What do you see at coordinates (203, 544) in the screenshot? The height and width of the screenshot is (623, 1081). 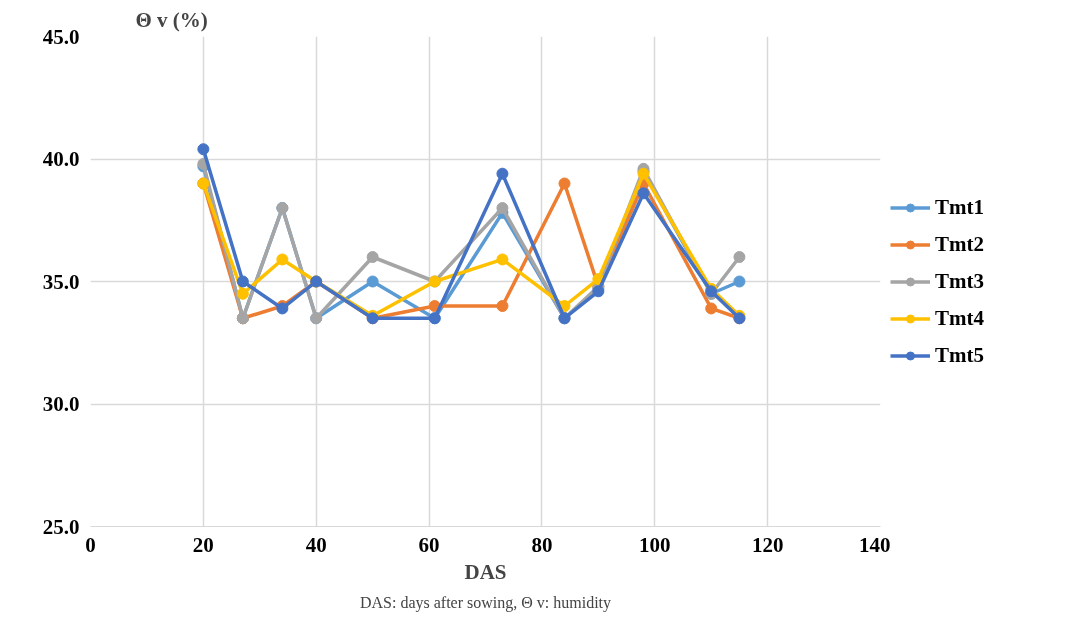 I see `x-tick-label: 20` at bounding box center [203, 544].